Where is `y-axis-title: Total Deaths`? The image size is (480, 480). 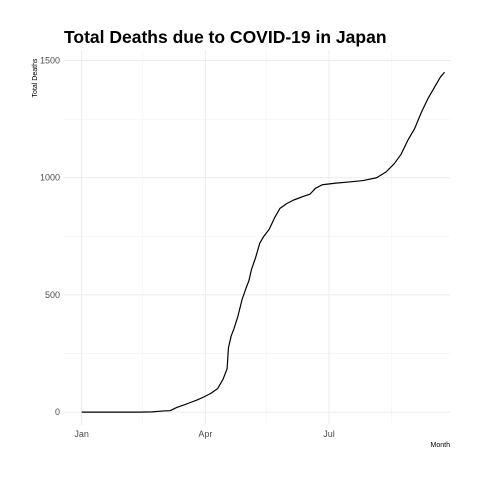
y-axis-title: Total Deaths is located at coordinates (35, 77).